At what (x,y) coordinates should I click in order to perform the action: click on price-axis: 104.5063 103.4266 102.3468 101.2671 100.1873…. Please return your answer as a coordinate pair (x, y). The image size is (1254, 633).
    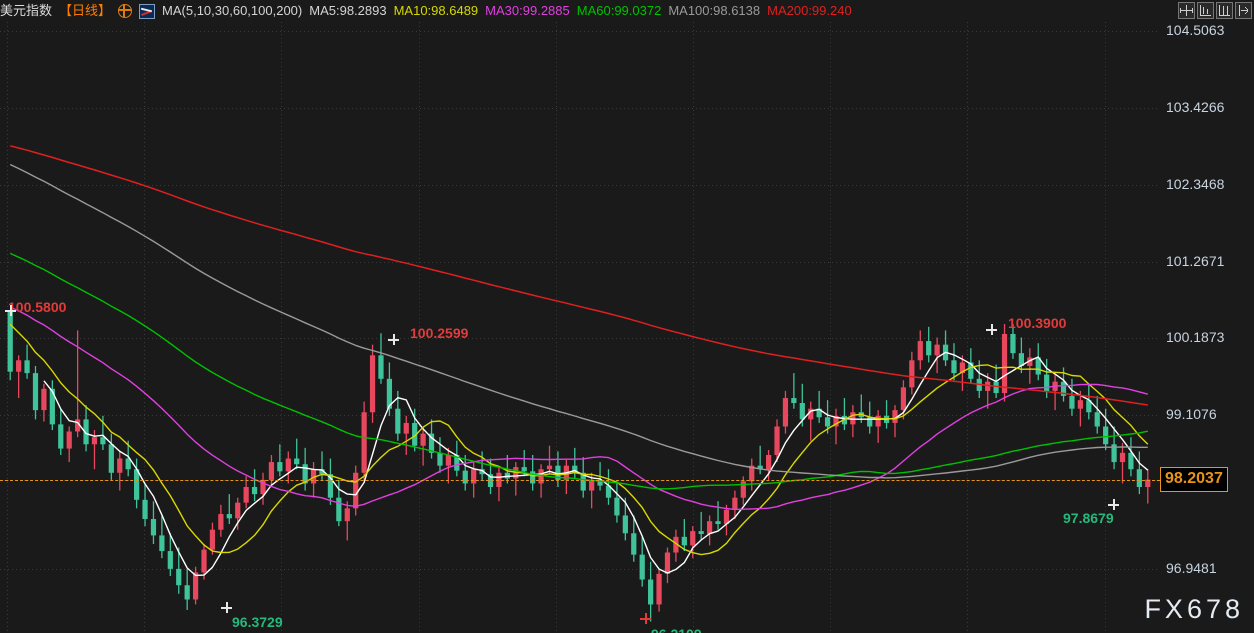
    Looking at the image, I should click on (1207, 327).